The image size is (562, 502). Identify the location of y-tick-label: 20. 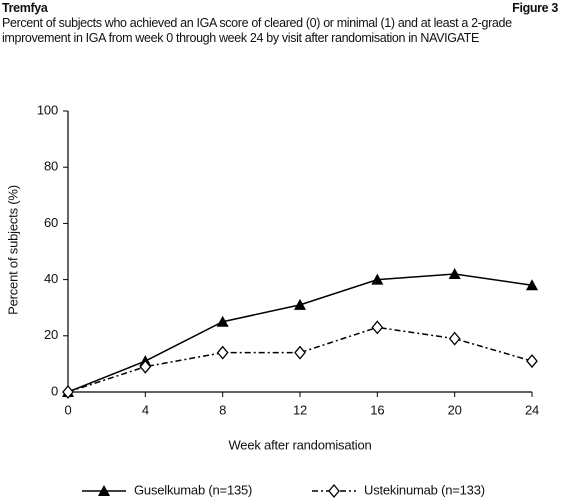
(51, 334).